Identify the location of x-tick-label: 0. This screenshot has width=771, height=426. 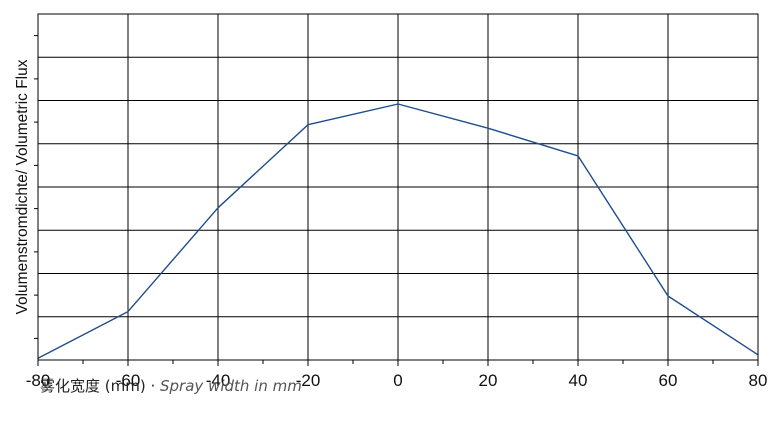
(397, 380).